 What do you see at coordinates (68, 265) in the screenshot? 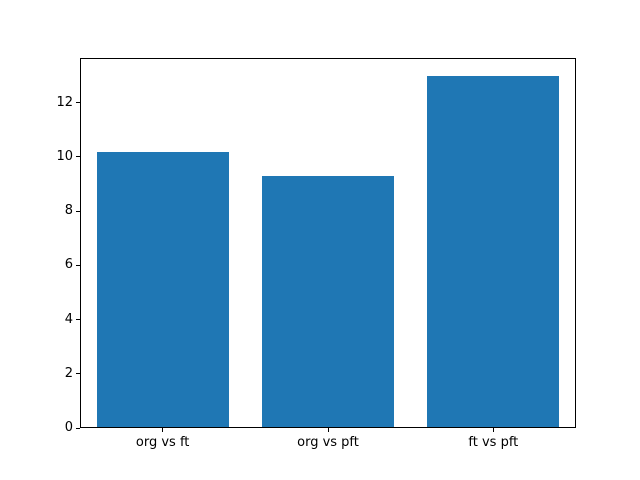
I see `y-tick-label: 6` at bounding box center [68, 265].